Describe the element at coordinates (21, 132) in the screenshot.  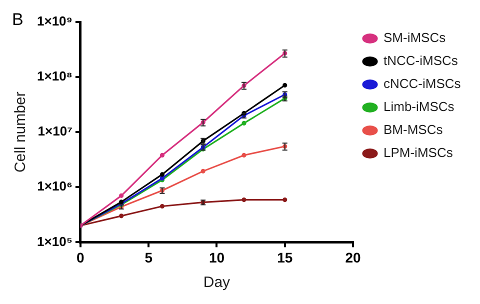
I see `y-axis-title: Cell number` at that location.